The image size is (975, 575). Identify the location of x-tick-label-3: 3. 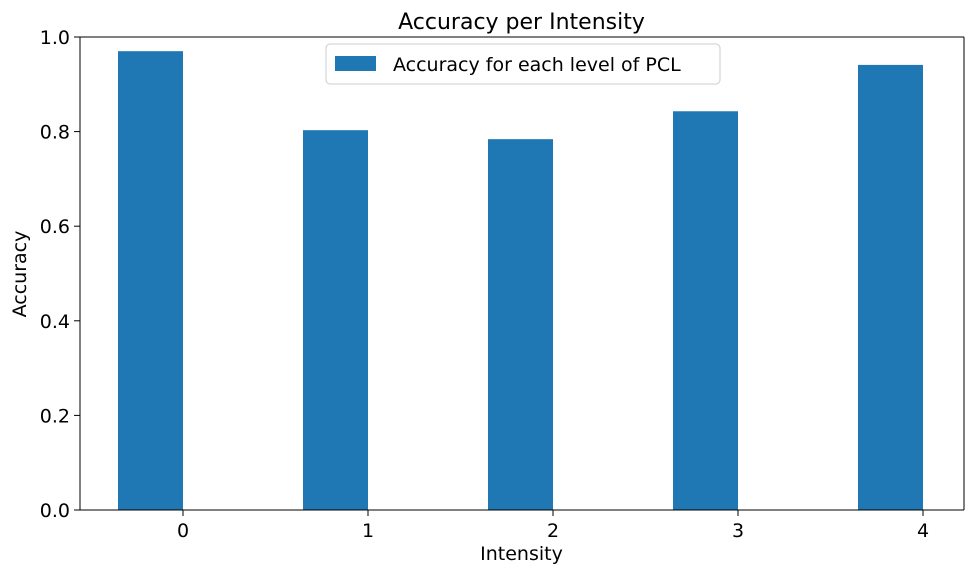
(738, 531).